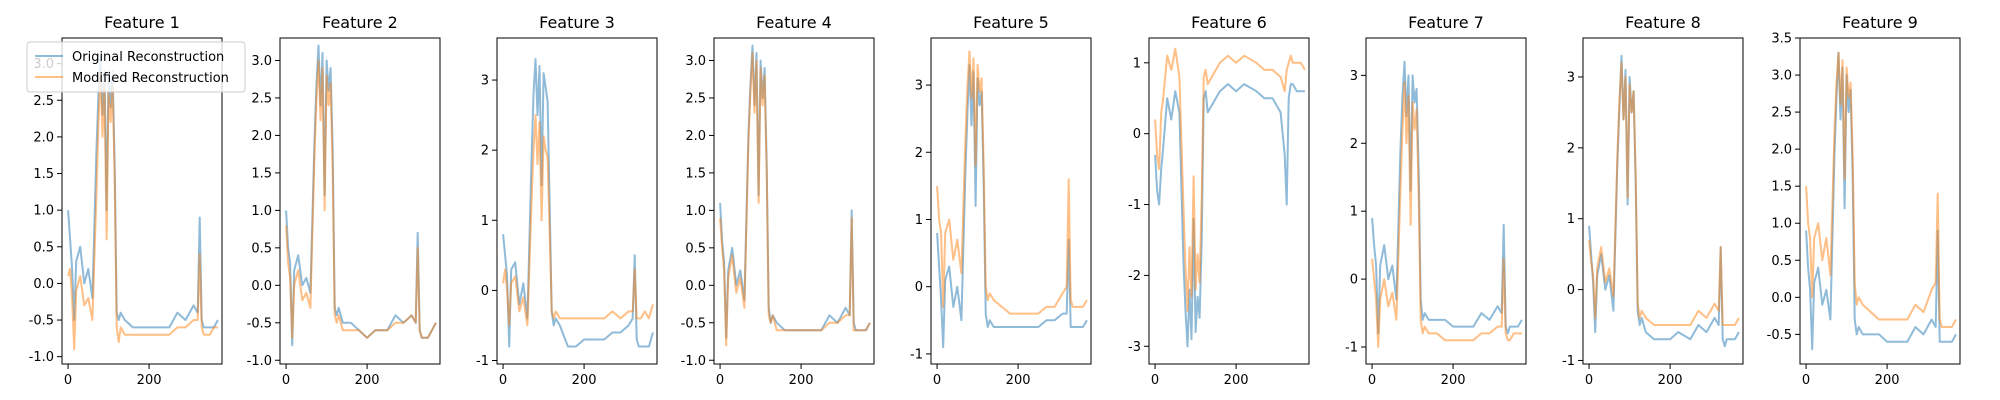 The image size is (2000, 400). I want to click on panel-3: Feature 3 -1 0 1 2 3 0 200, so click(567, 200).